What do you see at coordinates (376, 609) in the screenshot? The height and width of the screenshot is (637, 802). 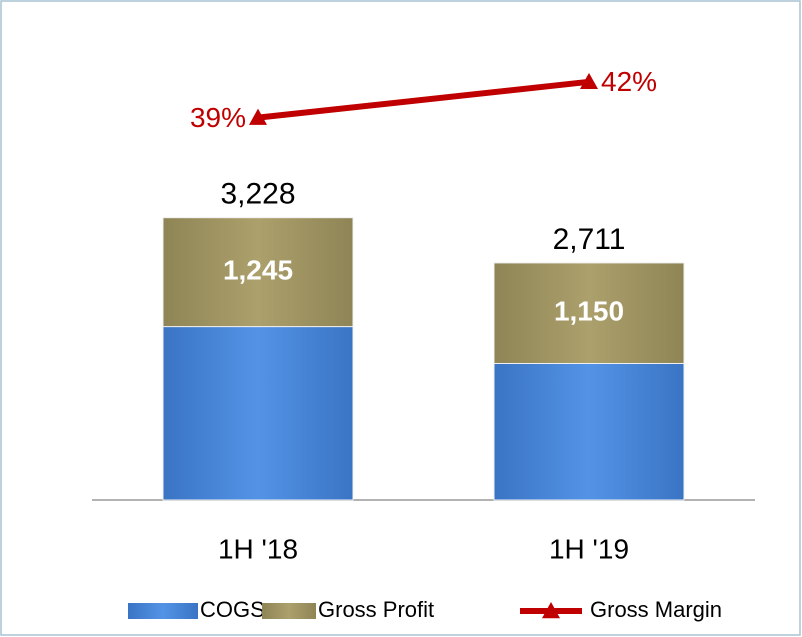 I see `legend-label: Gross Profit` at bounding box center [376, 609].